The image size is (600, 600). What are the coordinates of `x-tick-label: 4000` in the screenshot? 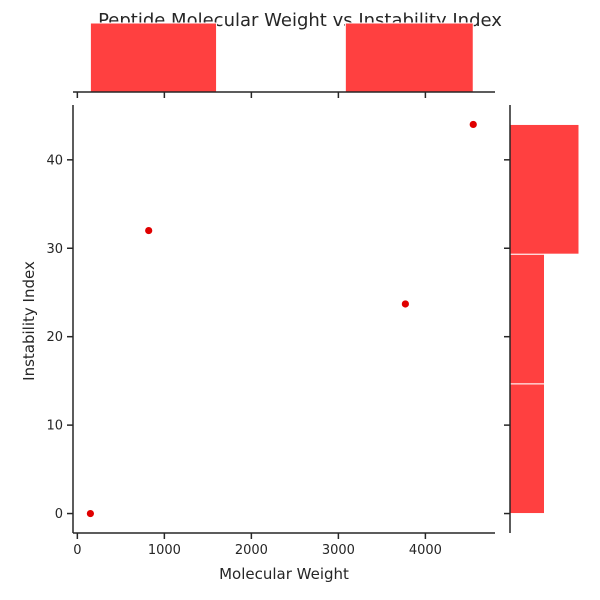 It's located at (425, 550).